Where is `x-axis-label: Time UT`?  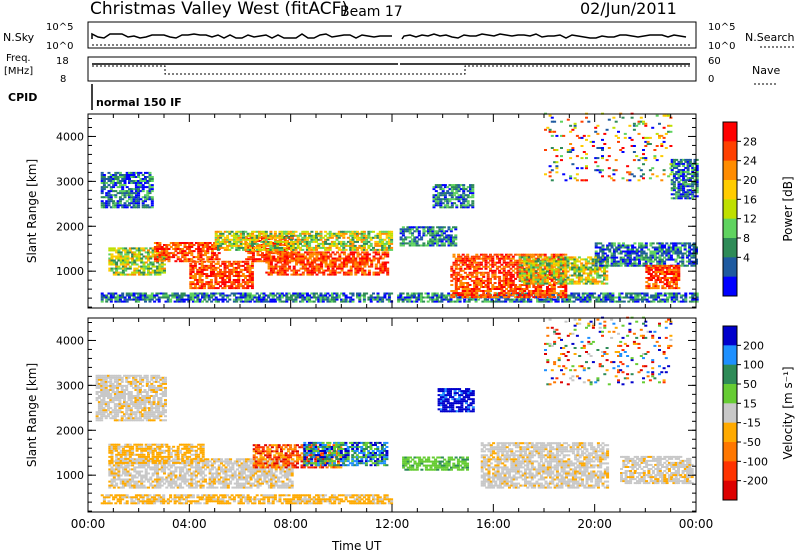 x-axis-label: Time UT is located at coordinates (356, 546).